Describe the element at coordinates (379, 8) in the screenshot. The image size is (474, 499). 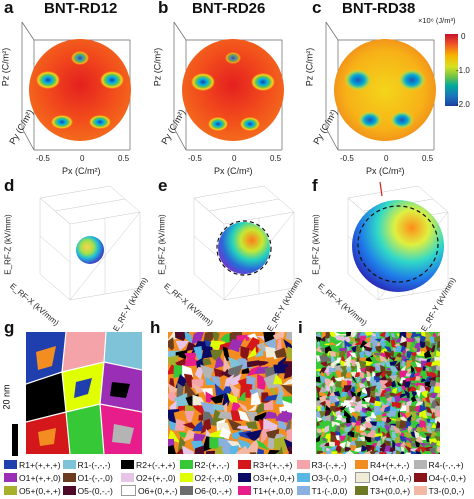
I see `panel-c-title: BNT-RD38` at that location.